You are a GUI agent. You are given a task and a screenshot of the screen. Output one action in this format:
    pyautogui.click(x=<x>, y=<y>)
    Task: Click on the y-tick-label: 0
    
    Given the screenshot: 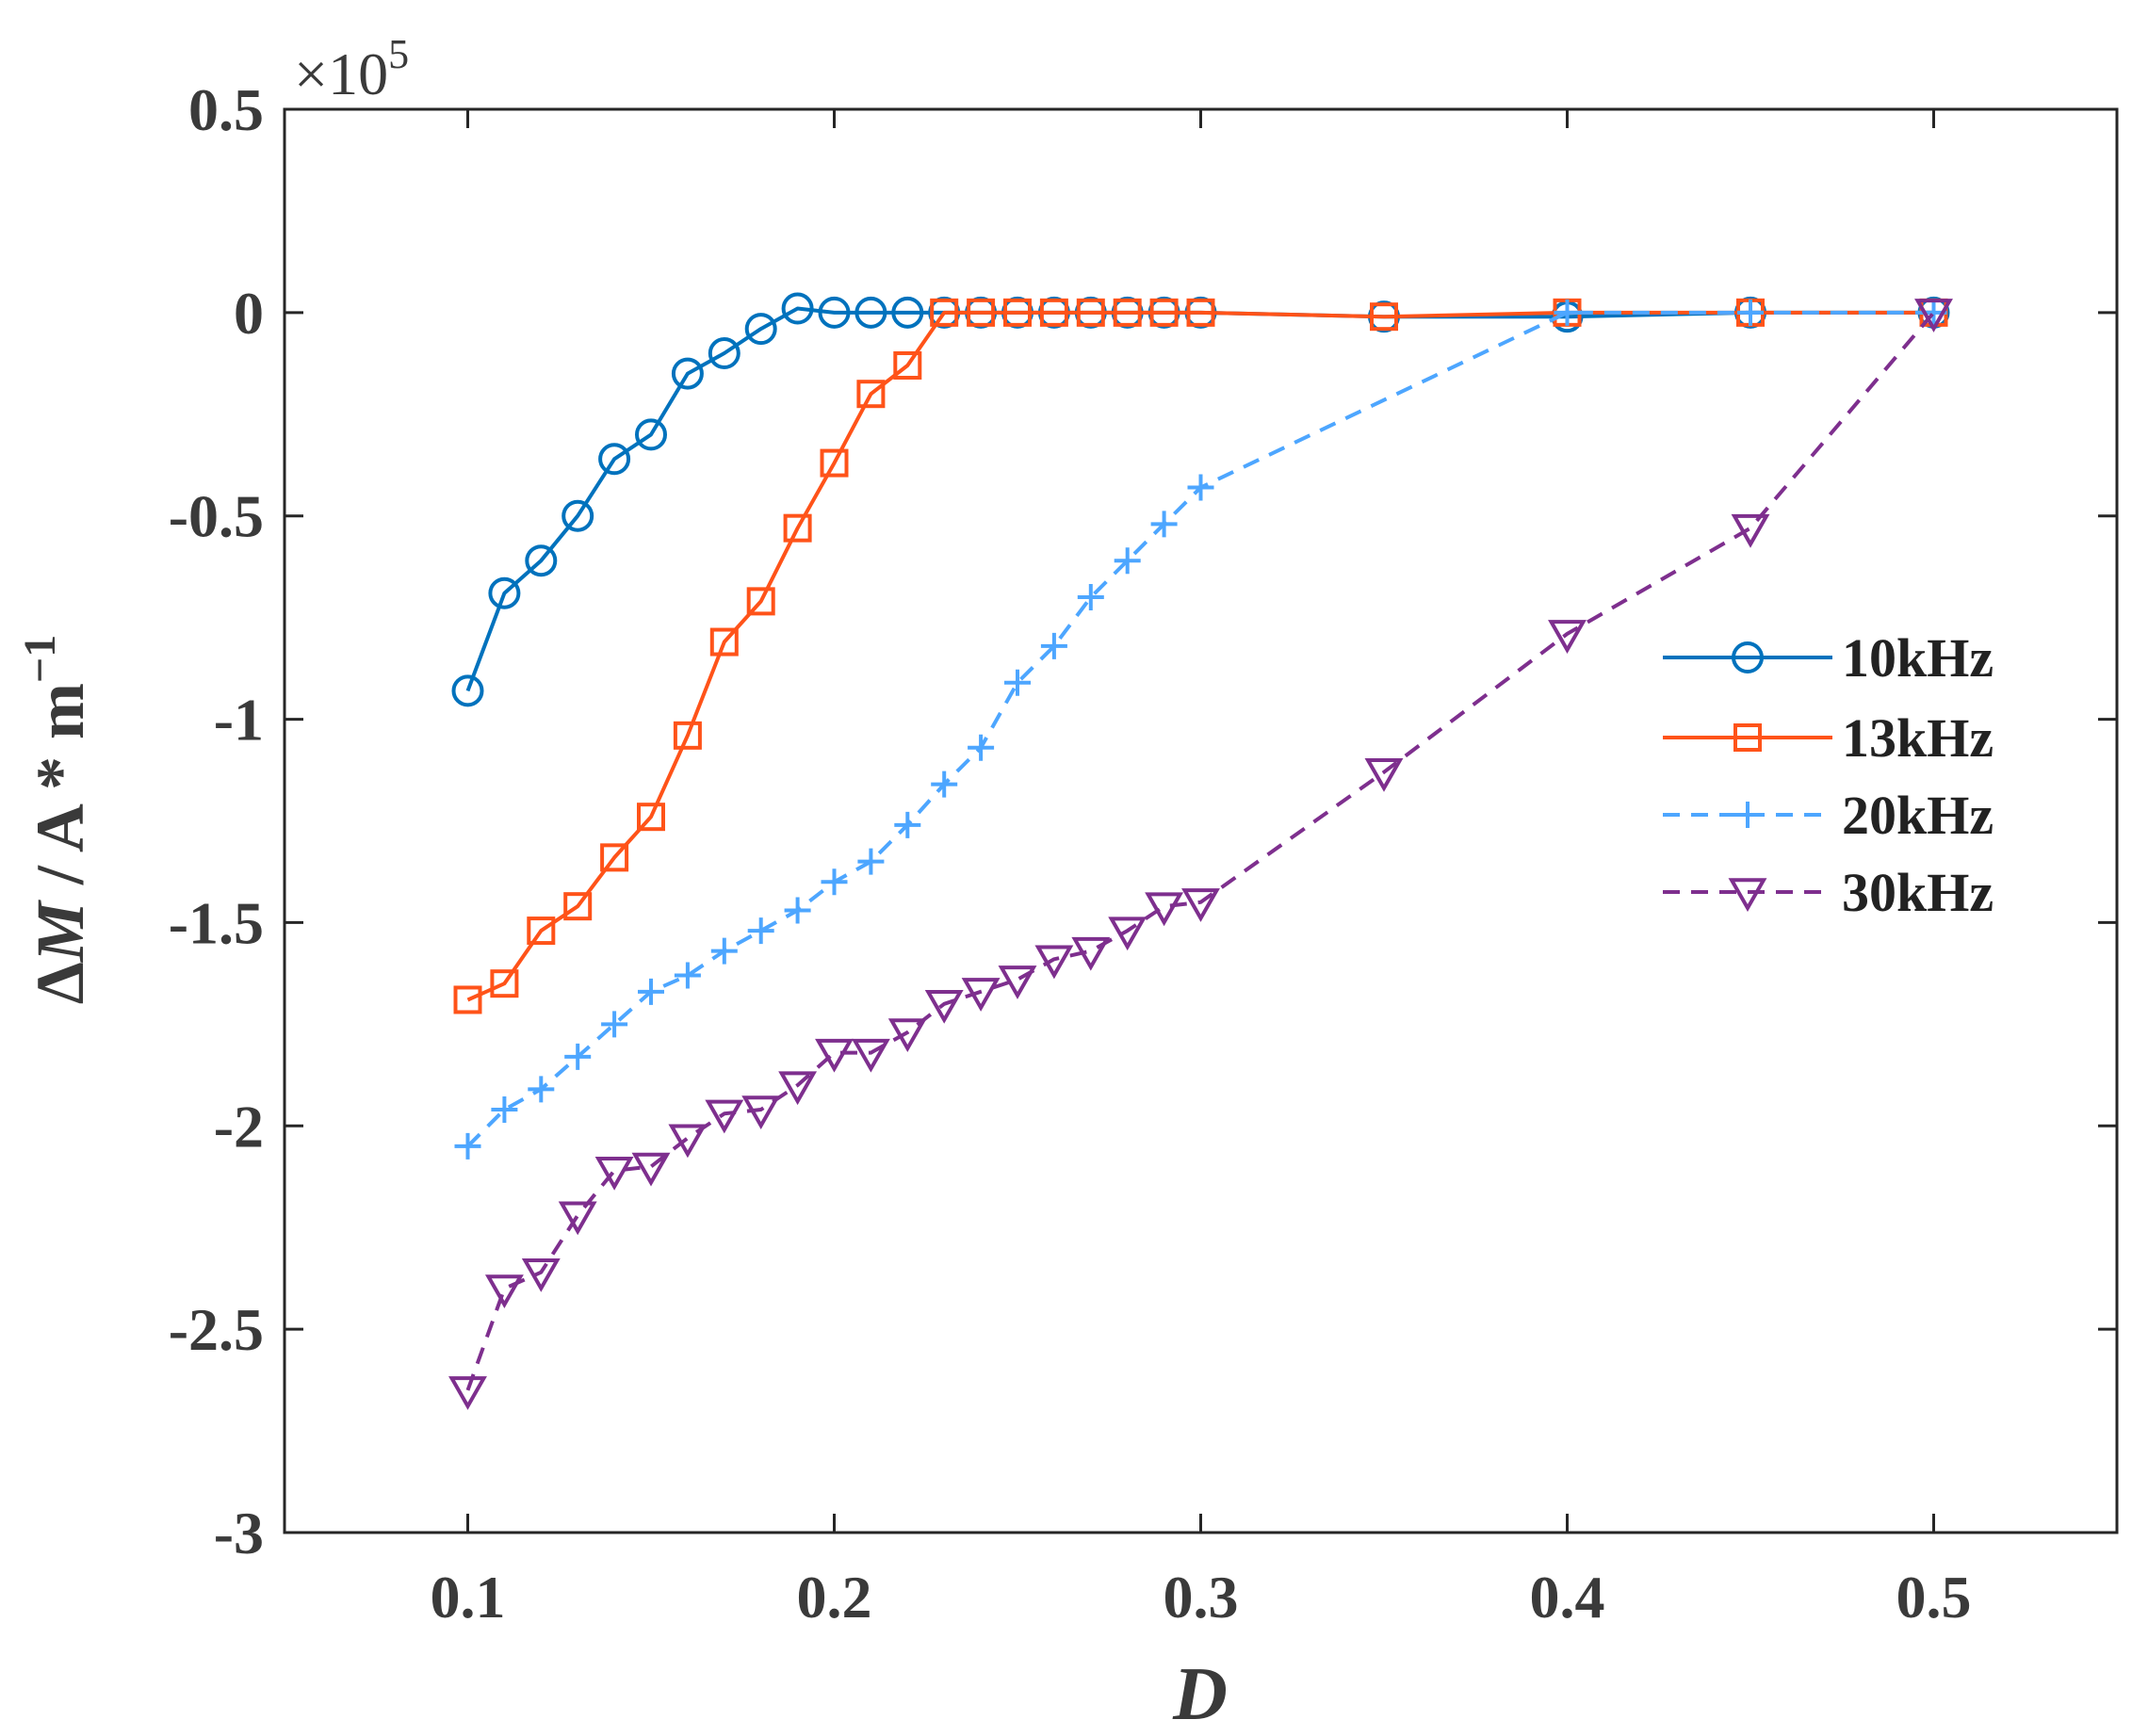 What is the action you would take?
    pyautogui.click(x=249, y=313)
    